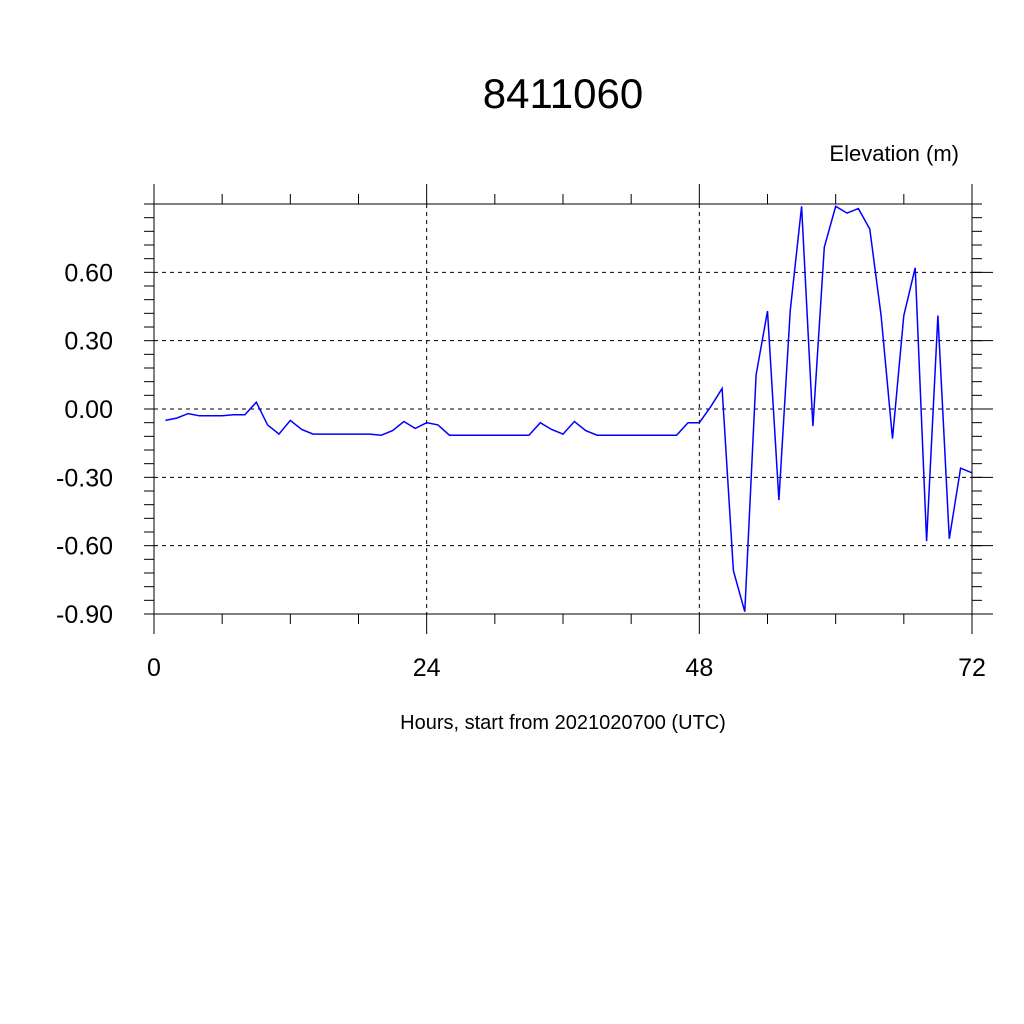 The image size is (1024, 1024). I want to click on x-tick-label: 48, so click(699, 668).